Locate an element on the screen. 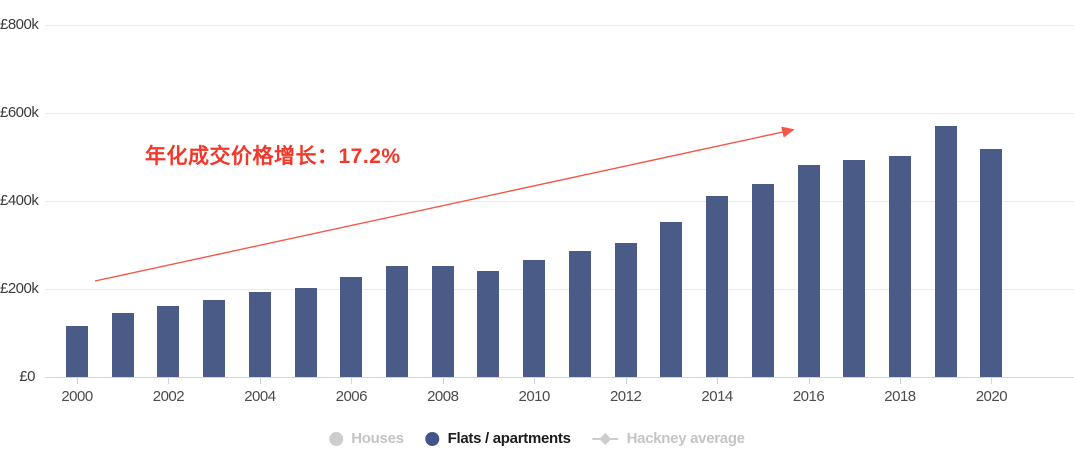  x-tick-2010 is located at coordinates (535, 380).